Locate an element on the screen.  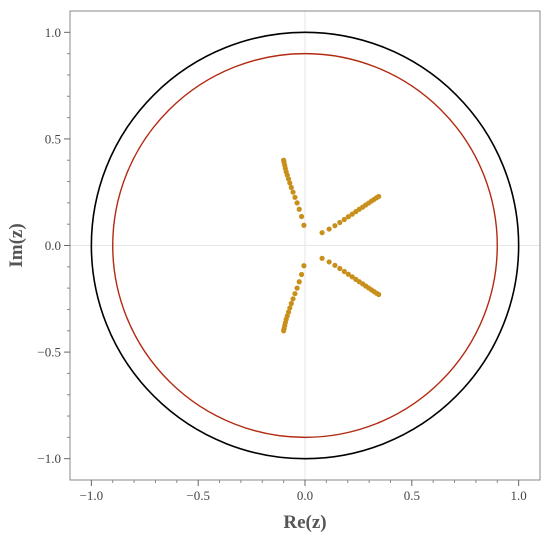
y-tick-label: −0.5 is located at coordinates (49, 352).